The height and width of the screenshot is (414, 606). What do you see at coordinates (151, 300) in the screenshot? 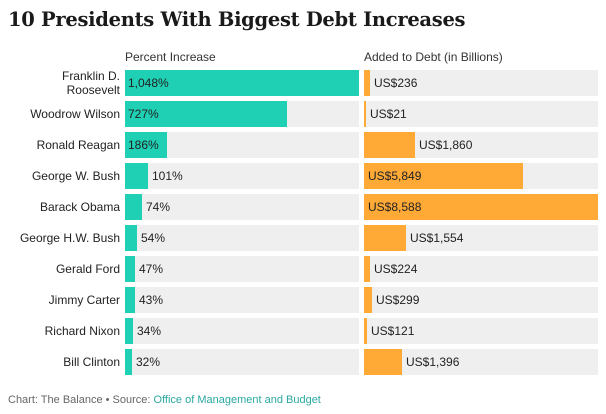
I see `percent-value-label: 43%` at bounding box center [151, 300].